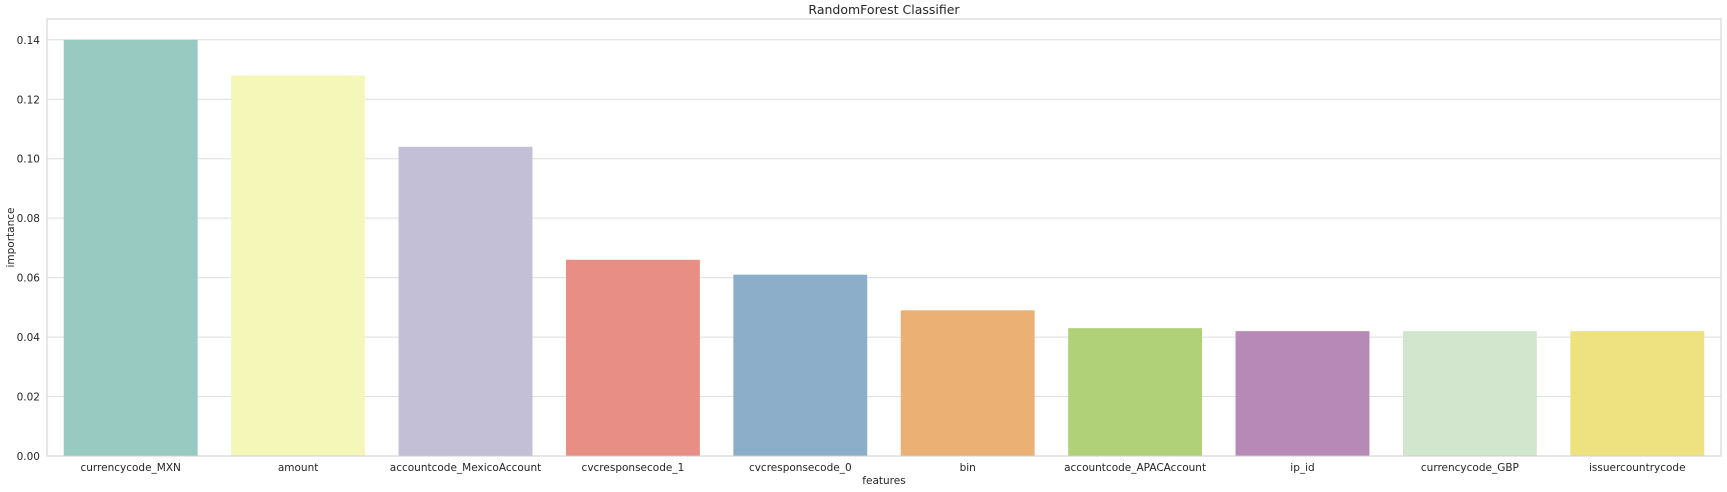 The width and height of the screenshot is (1727, 492). I want to click on x-tick-label: cvcresponsecode_0, so click(800, 468).